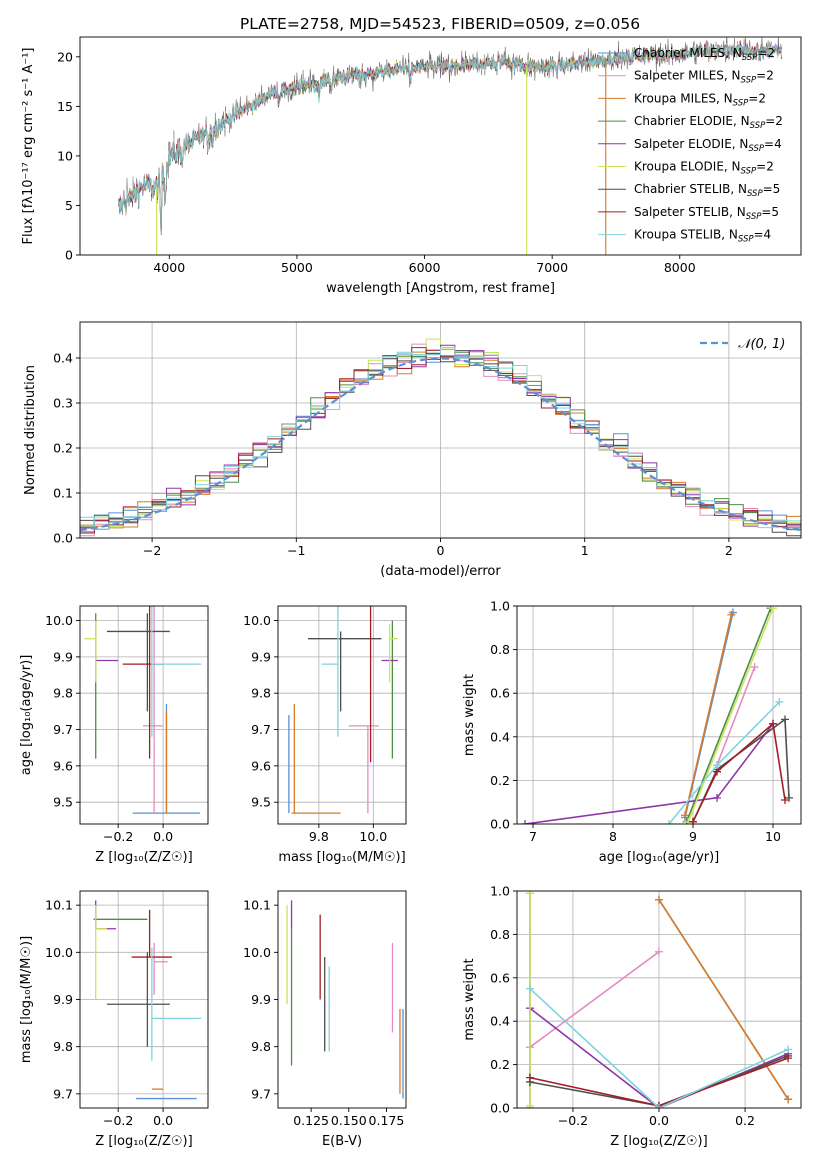 This screenshot has height=1170, width=819. What do you see at coordinates (387, 1120) in the screenshot?
I see `x-tick-label: 0.175` at bounding box center [387, 1120].